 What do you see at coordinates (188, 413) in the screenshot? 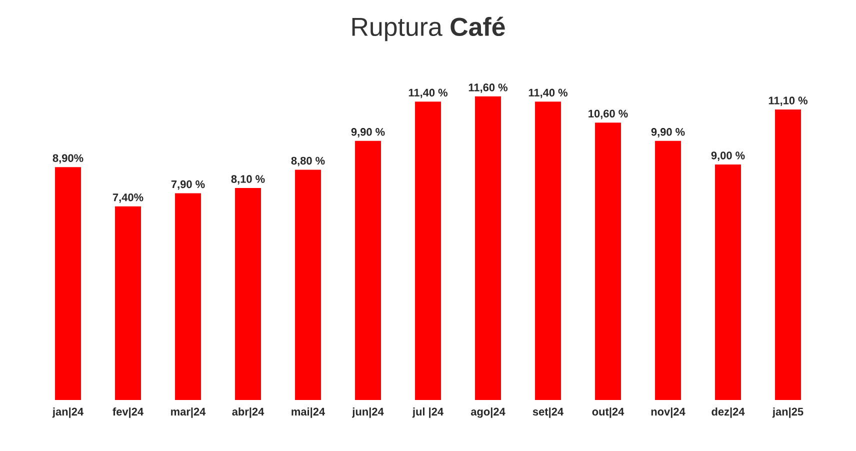
I see `x-tick-label: mar|24` at bounding box center [188, 413].